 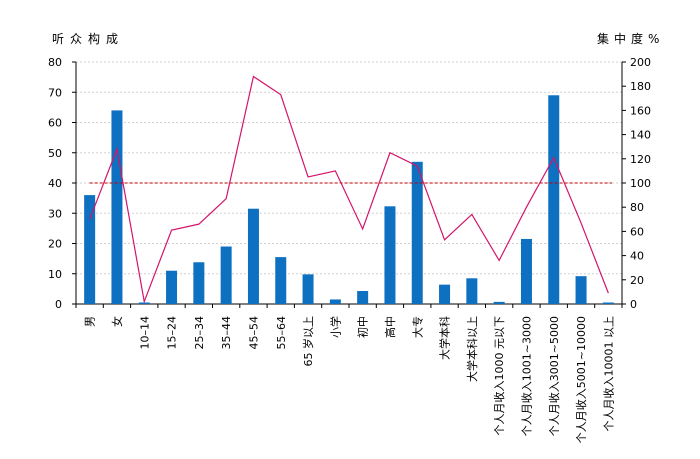 I want to click on left-axis-label: 听众构成, so click(x=88, y=39).